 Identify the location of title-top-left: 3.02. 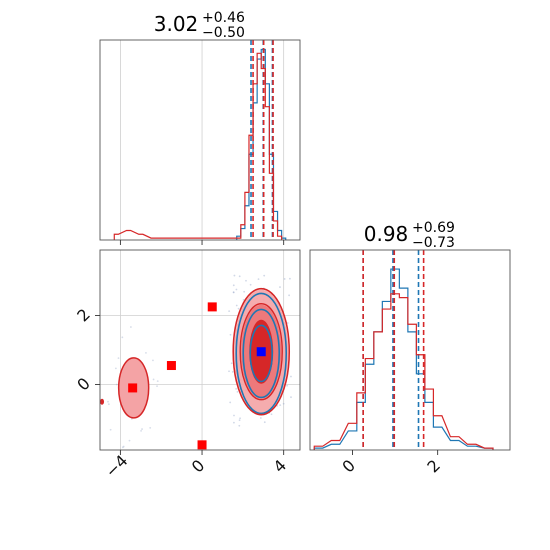
(176, 24).